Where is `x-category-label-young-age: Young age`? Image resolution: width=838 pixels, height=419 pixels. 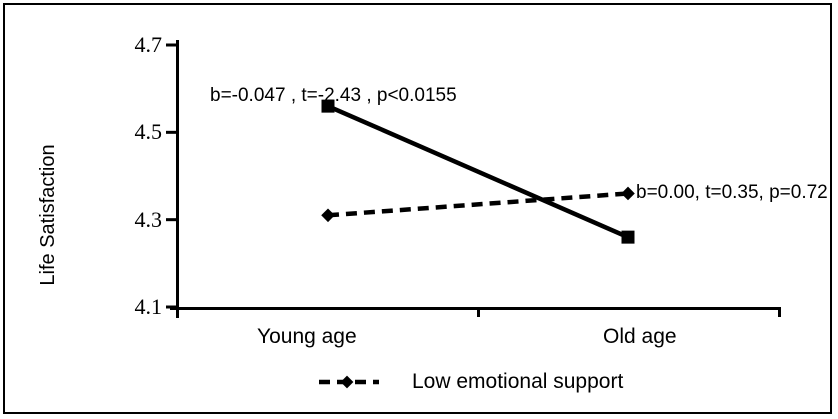 x-category-label-young-age: Young age is located at coordinates (307, 336).